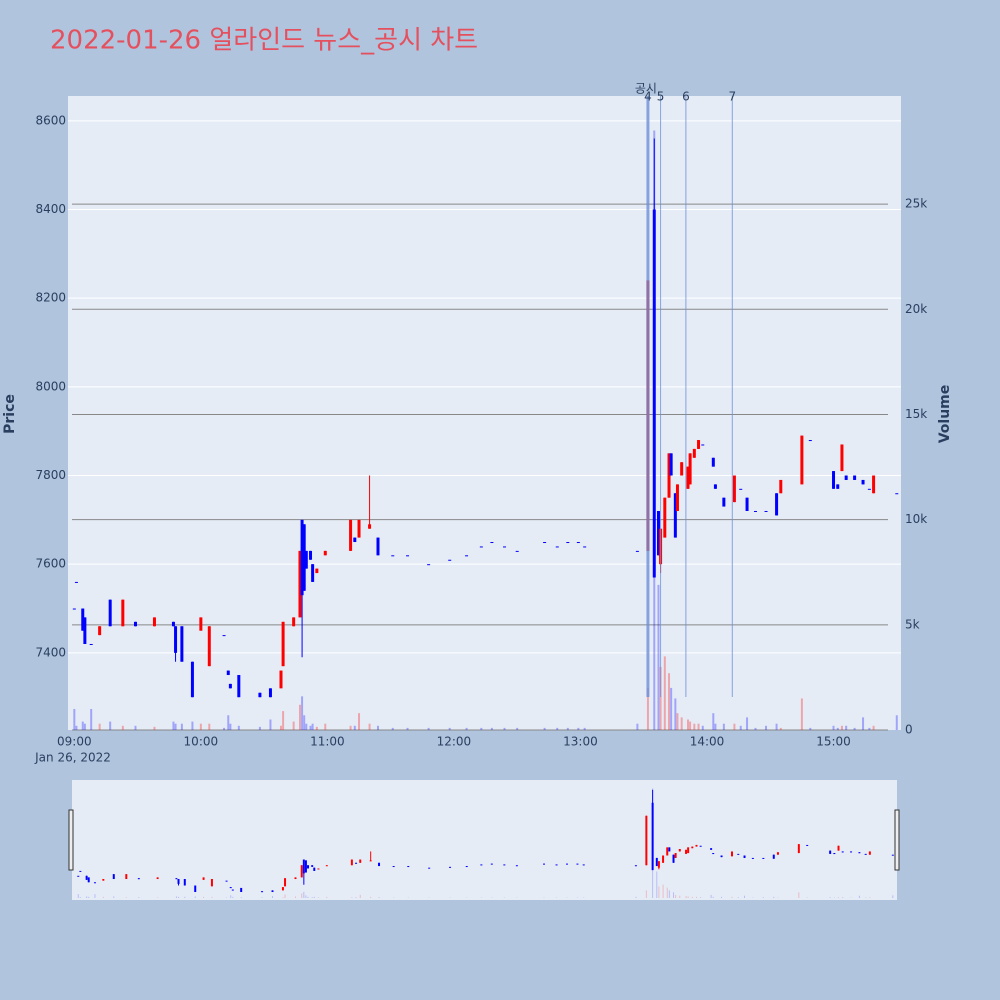 This screenshot has width=1000, height=1000. Describe the element at coordinates (72, 758) in the screenshot. I see `x-date-label: Jan 26, 2022` at that location.